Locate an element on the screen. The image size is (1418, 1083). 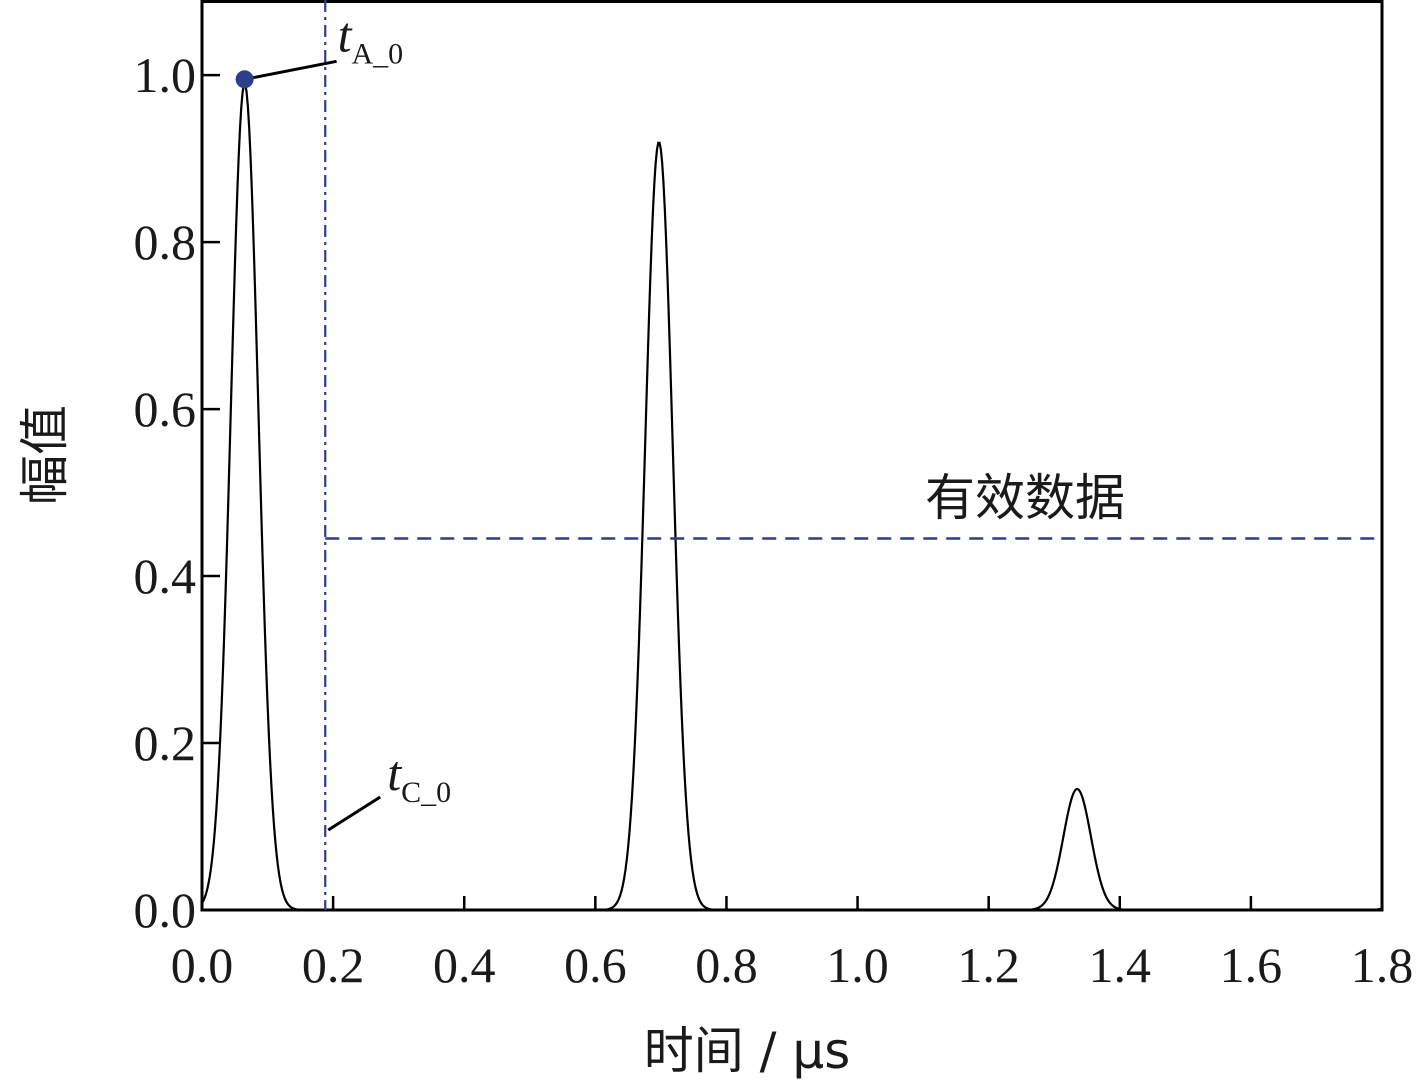
t-c0-label: tC_0 is located at coordinates (419, 777).